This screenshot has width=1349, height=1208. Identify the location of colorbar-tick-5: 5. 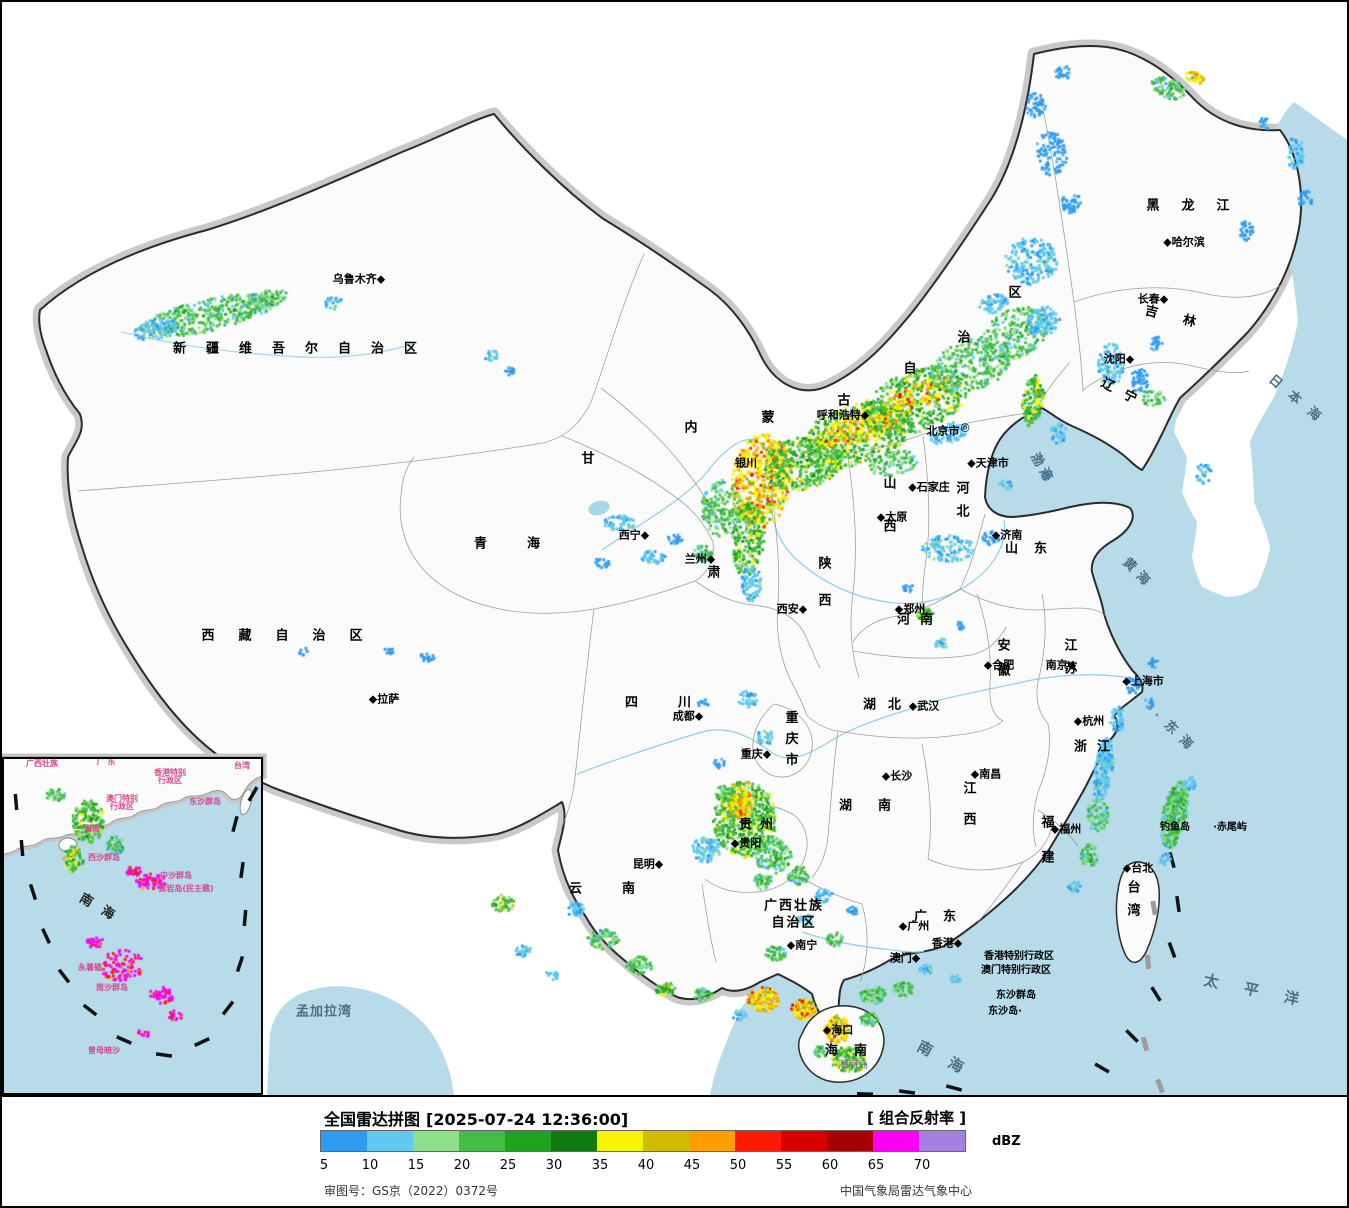
(324, 1165).